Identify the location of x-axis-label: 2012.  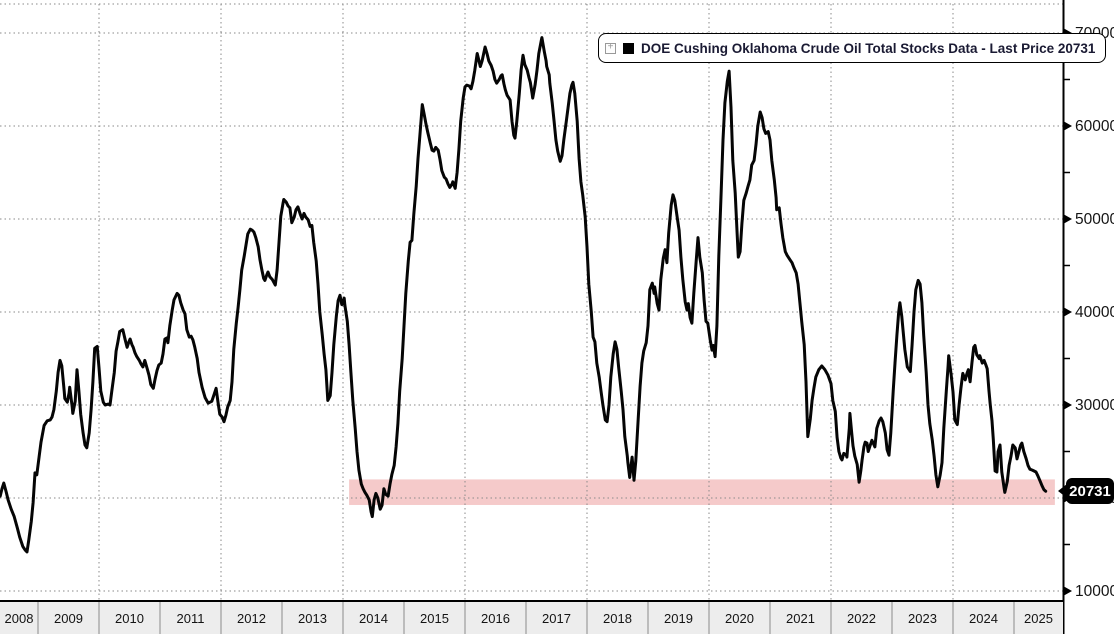
(251, 618).